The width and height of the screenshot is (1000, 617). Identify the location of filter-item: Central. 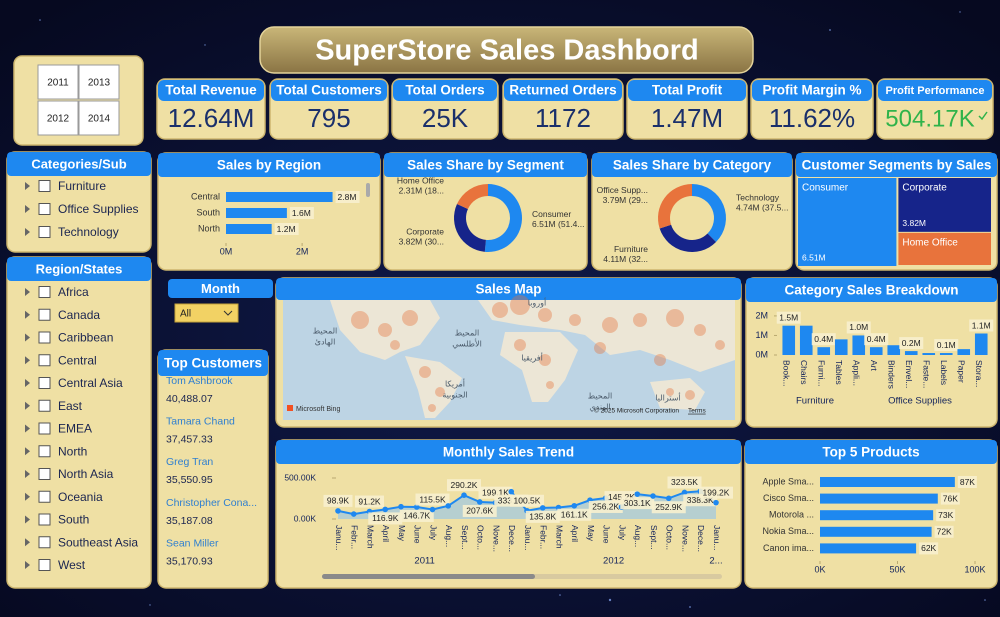
(77, 360).